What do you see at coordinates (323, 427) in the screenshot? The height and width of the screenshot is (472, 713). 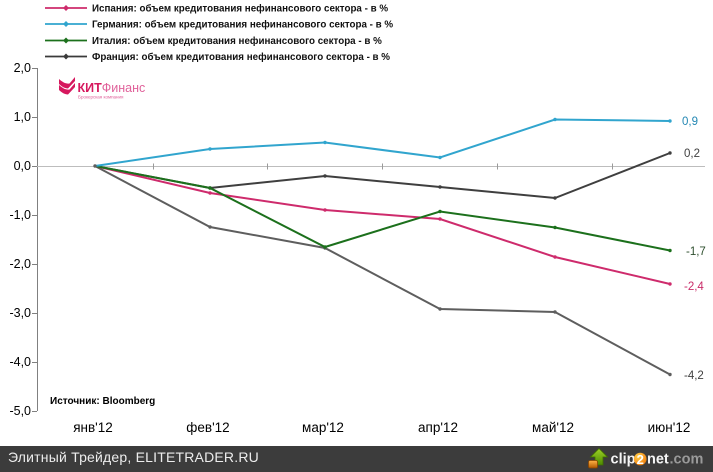 I see `svg-text: мар'12` at bounding box center [323, 427].